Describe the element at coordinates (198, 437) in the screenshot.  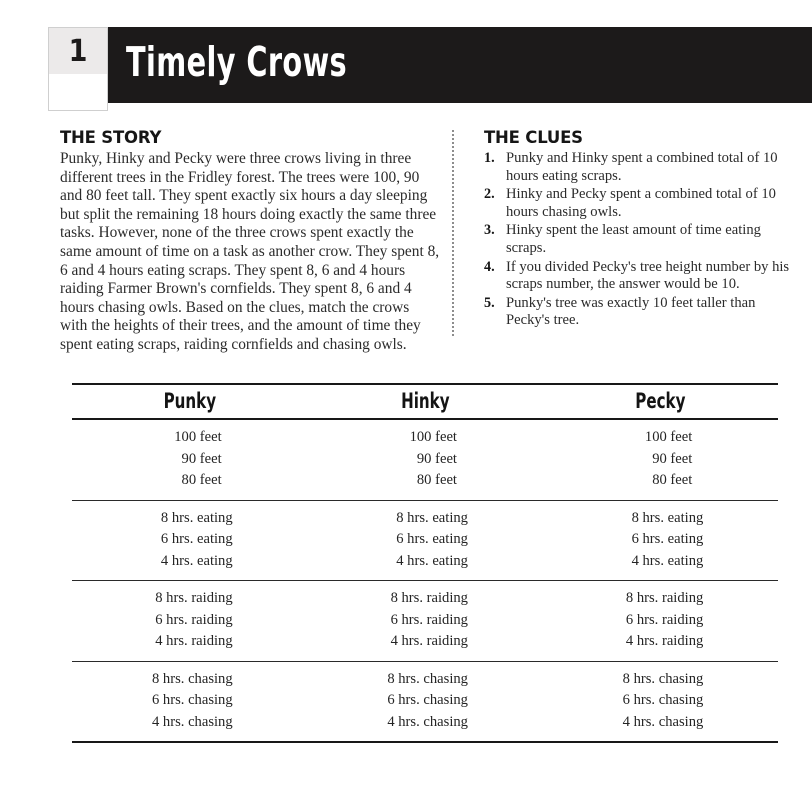
I see `table-cell-value: 100 feet` at that location.